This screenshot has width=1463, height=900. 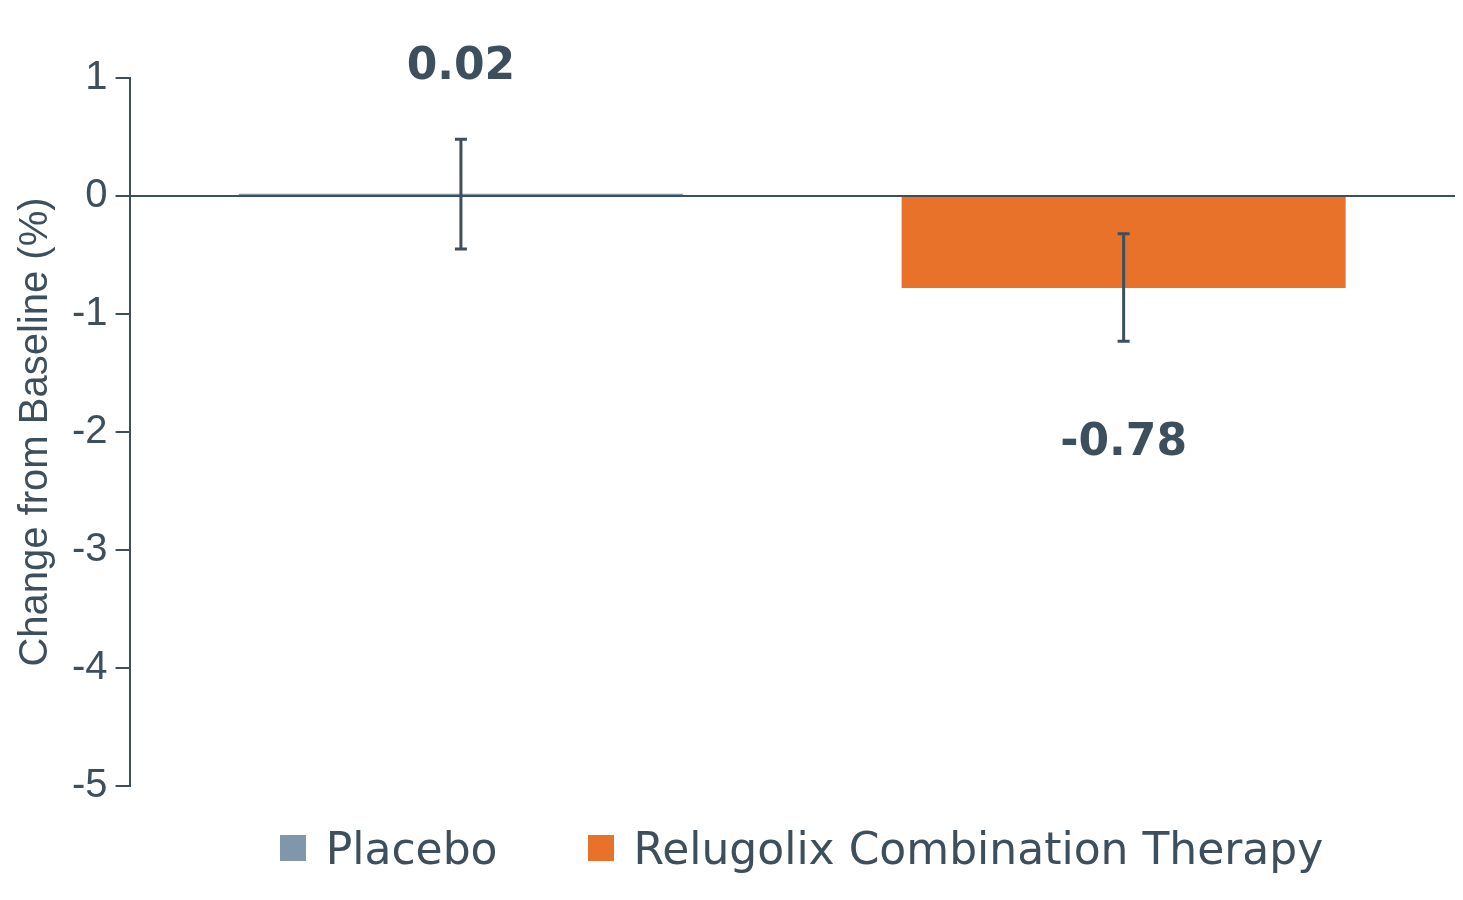 I want to click on y-axis-title: Change from Baseline (%), so click(x=33, y=432).